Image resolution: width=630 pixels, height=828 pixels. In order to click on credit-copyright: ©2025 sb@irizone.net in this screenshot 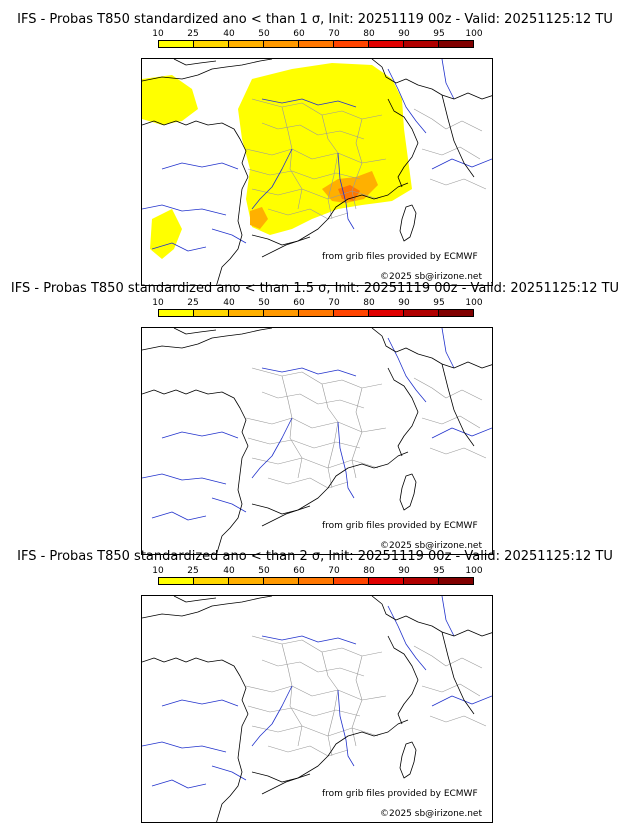, I will do `click(431, 546)`.